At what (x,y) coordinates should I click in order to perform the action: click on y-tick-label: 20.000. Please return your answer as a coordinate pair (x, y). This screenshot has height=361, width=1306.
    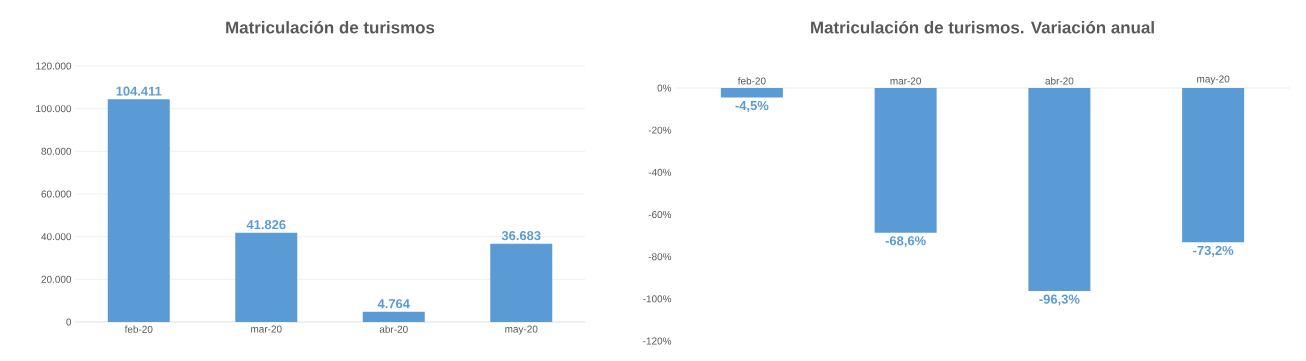
    Looking at the image, I should click on (56, 279).